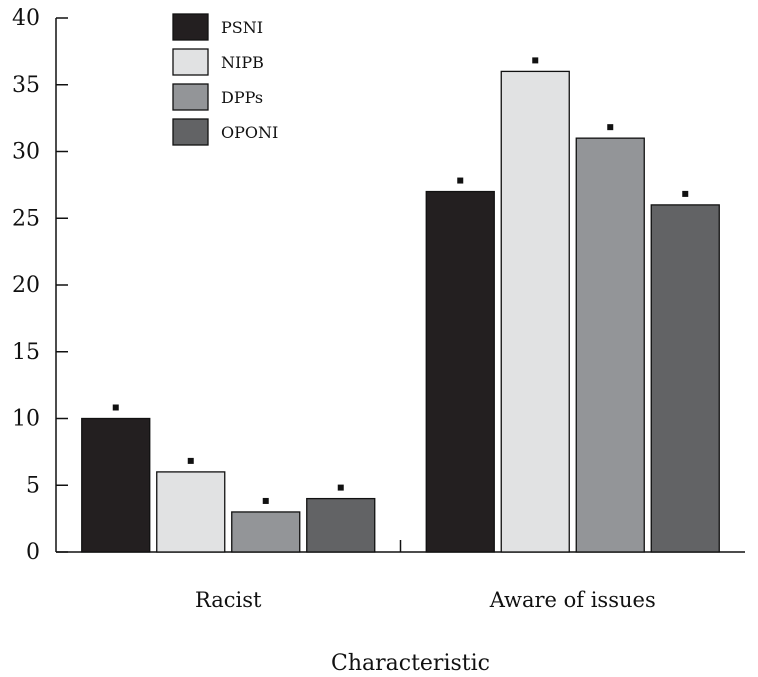 This screenshot has width=758, height=677. I want to click on bar-dpps-aware-of-issues, so click(610, 345).